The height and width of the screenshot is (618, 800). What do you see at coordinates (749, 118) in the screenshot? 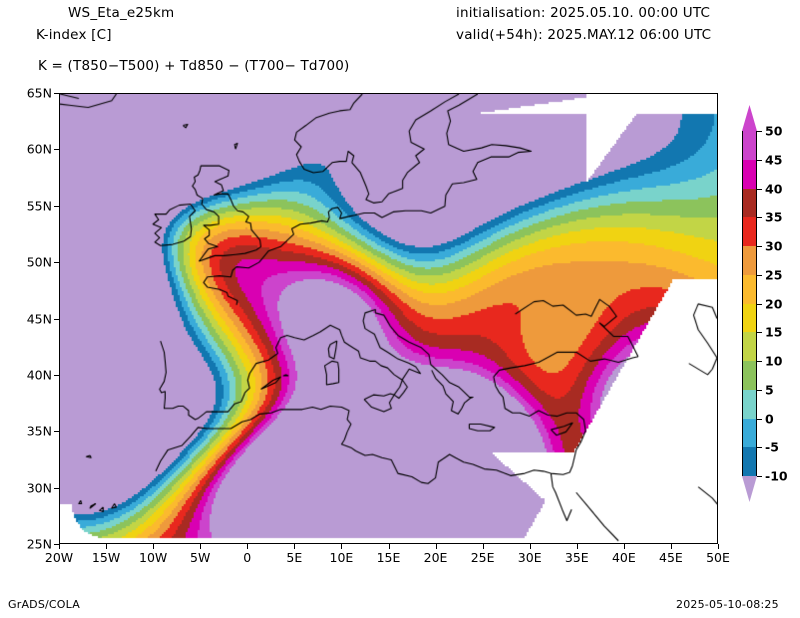
I see `colorbar-top-cap` at bounding box center [749, 118].